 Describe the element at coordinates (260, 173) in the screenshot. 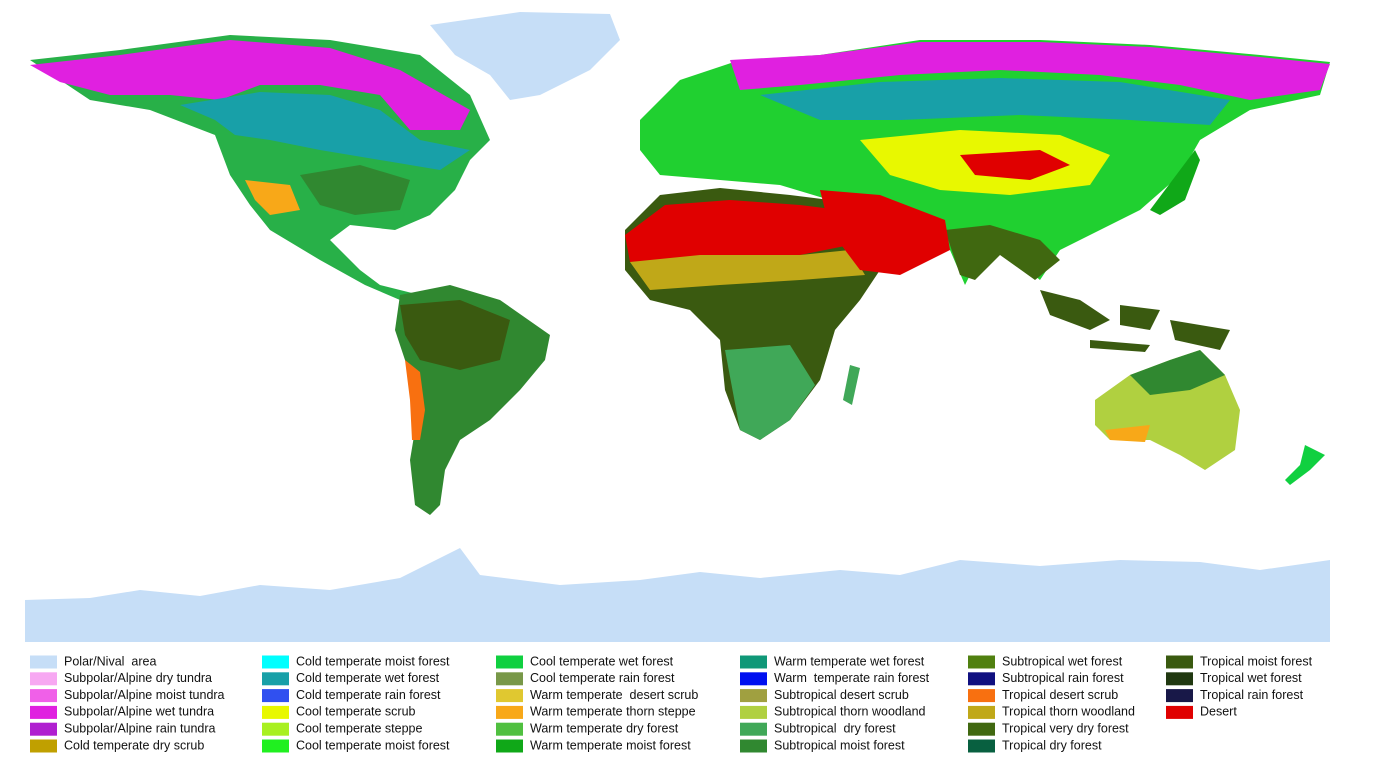

I see `north-america` at that location.